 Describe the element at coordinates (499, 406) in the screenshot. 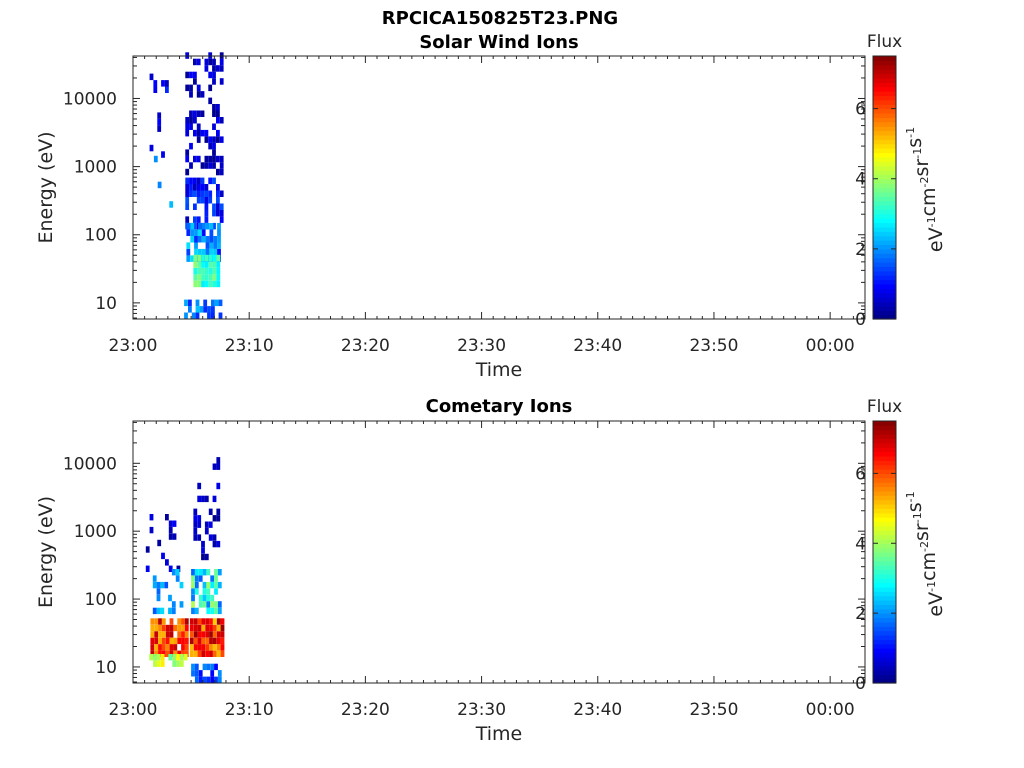

I see `panel-title: Cometary Ions` at that location.